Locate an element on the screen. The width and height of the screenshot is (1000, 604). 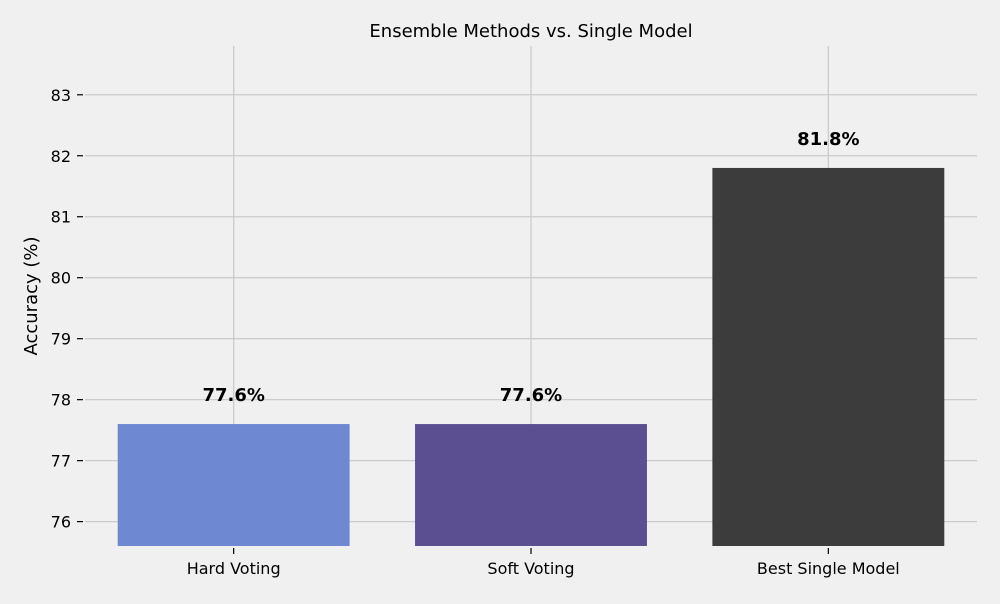
y-tick-label: 80 is located at coordinates (61, 278).